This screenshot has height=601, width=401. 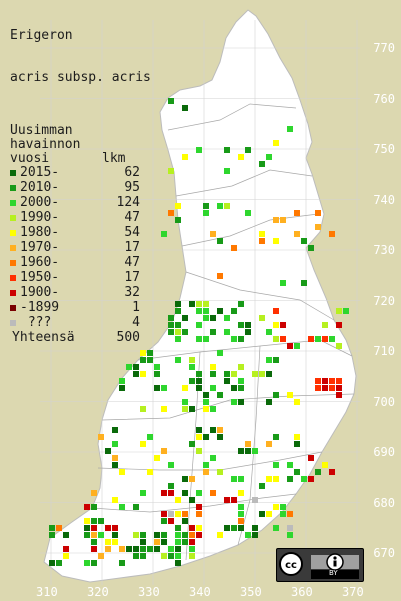 What do you see at coordinates (75, 188) in the screenshot?
I see `legend-item: 2010- 95` at bounding box center [75, 188].